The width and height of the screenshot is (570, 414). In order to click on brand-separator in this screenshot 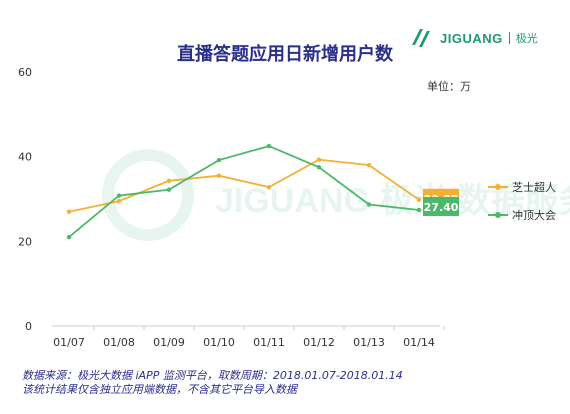, I will do `click(509, 38)`.